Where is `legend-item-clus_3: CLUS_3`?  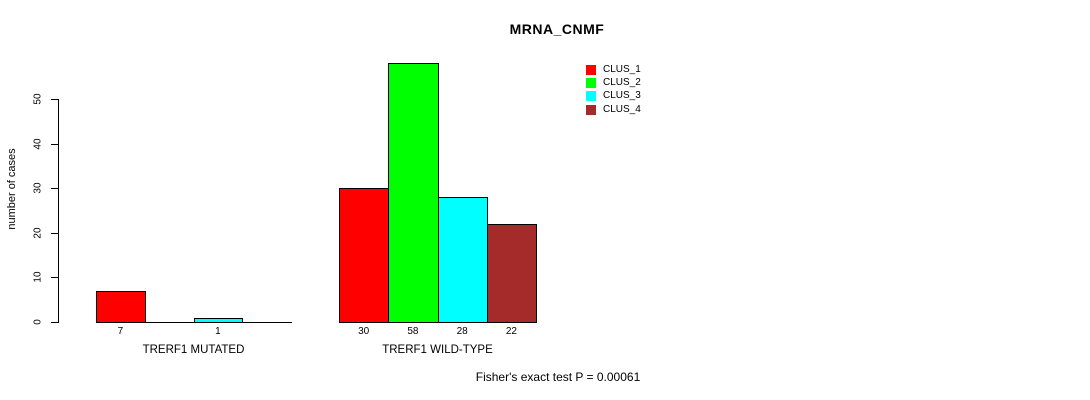
legend-item-clus_3: CLUS_3 is located at coordinates (621, 96).